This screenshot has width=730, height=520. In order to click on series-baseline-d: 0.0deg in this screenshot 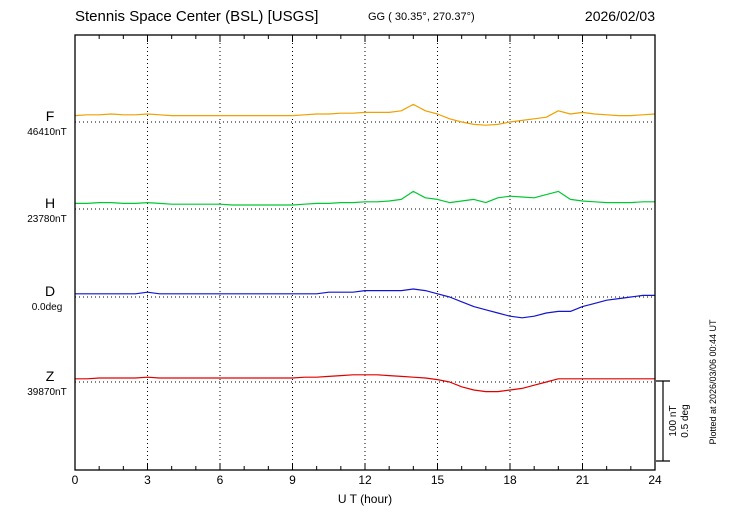, I will do `click(47, 307)`.